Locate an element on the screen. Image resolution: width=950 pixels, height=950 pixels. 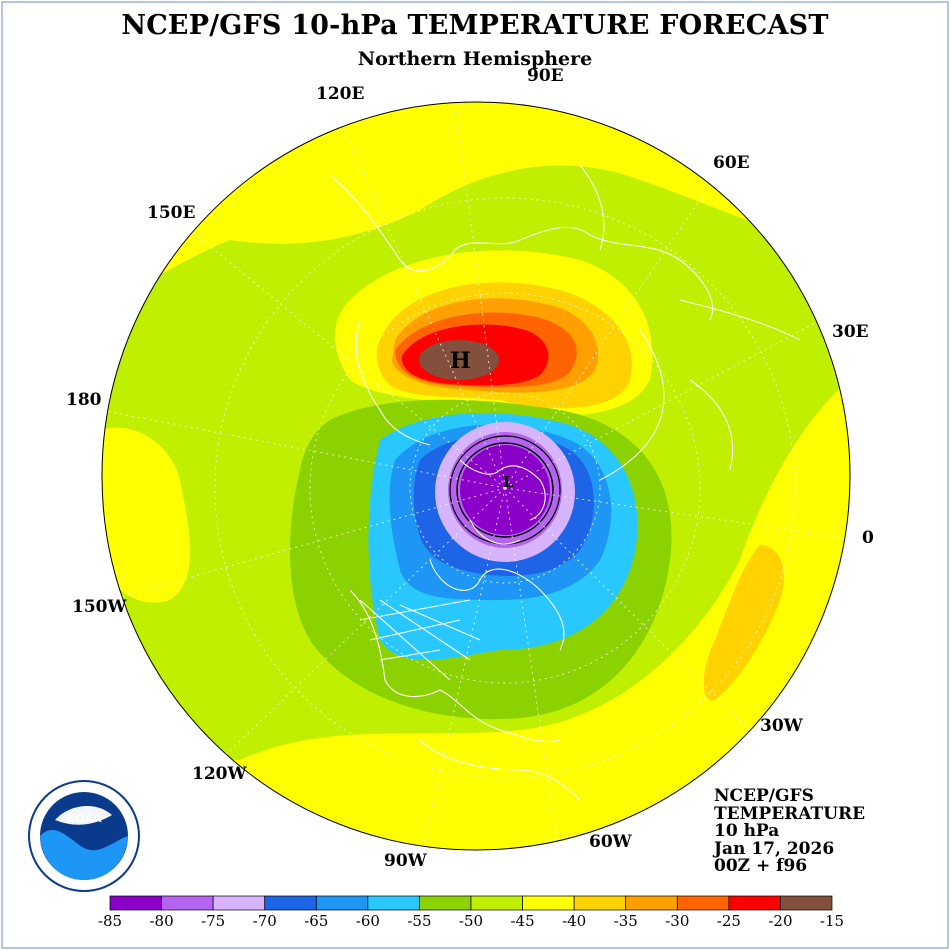
legend-tick-label: -45 is located at coordinates (522, 921).